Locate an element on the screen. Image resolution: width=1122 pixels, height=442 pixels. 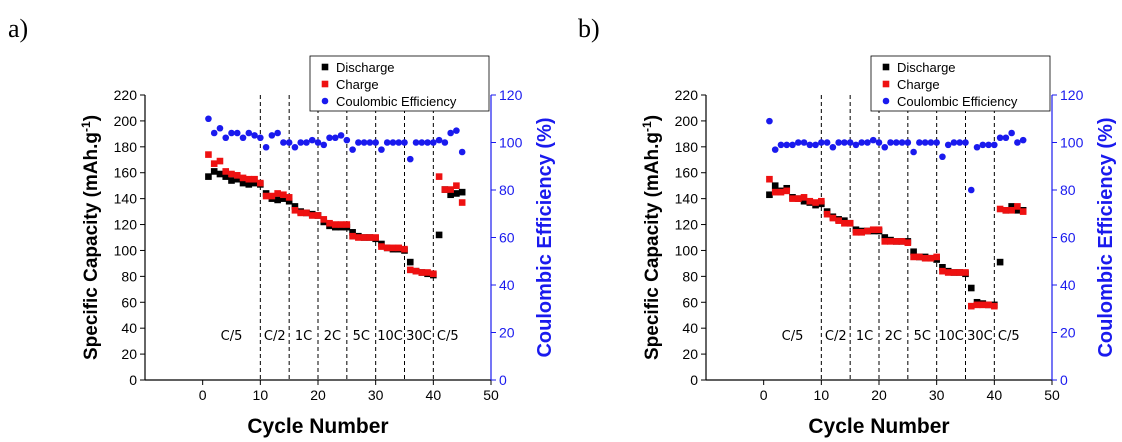
y-tick-label: 100 is located at coordinates (687, 250).